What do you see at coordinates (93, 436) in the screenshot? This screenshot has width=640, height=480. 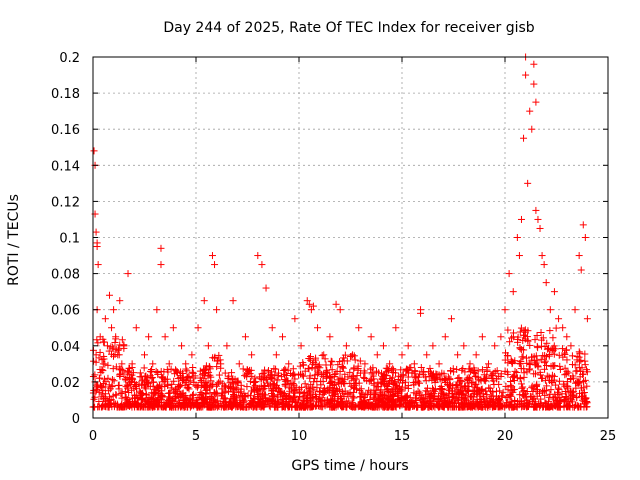 I see `x-tick-label: 0` at bounding box center [93, 436].